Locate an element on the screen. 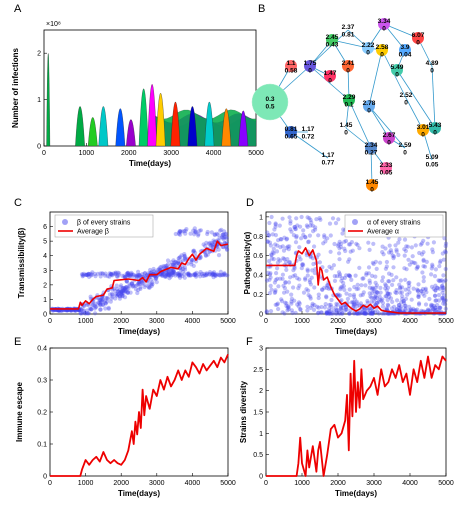  y-axis-label: Number of infections is located at coordinates (15, 87).